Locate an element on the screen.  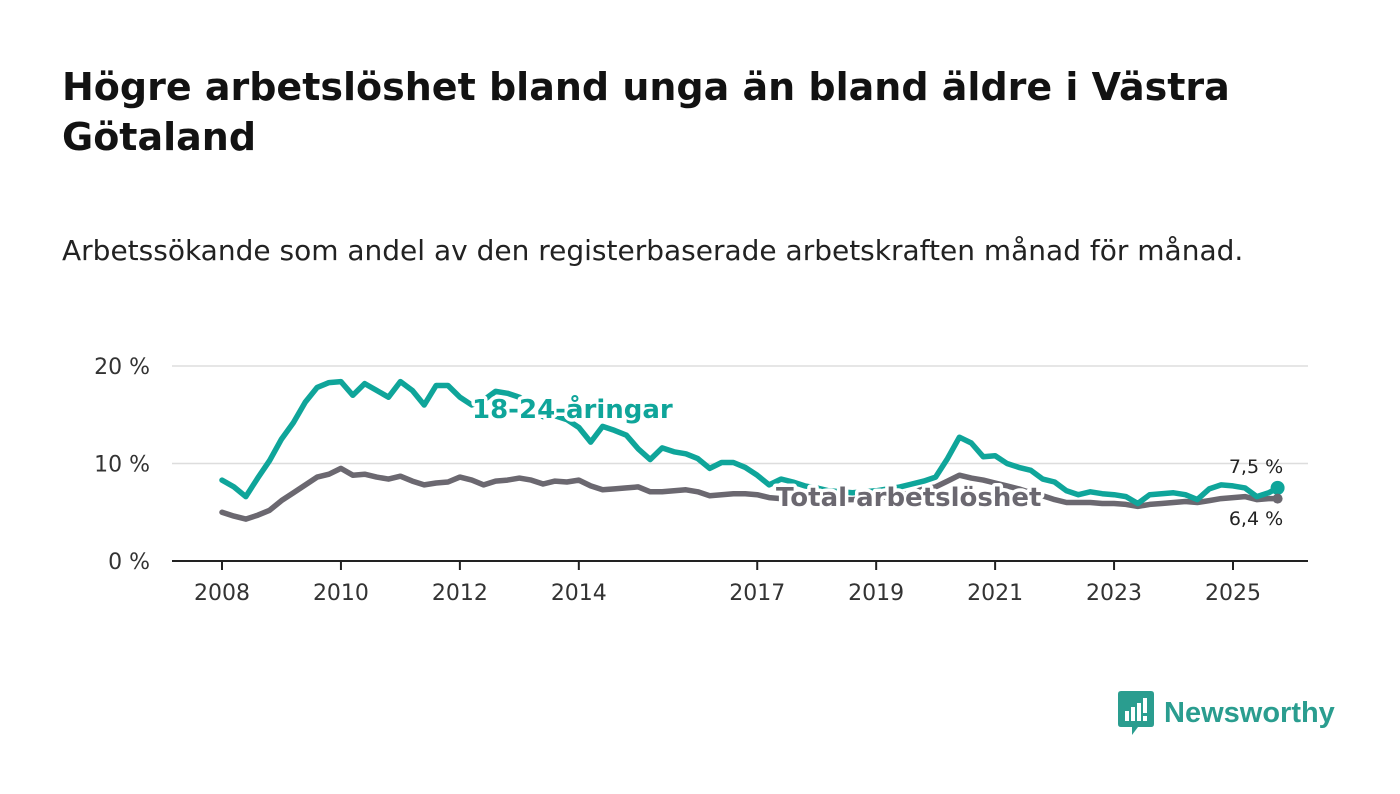
x-tick-label: 2008 is located at coordinates (222, 593).